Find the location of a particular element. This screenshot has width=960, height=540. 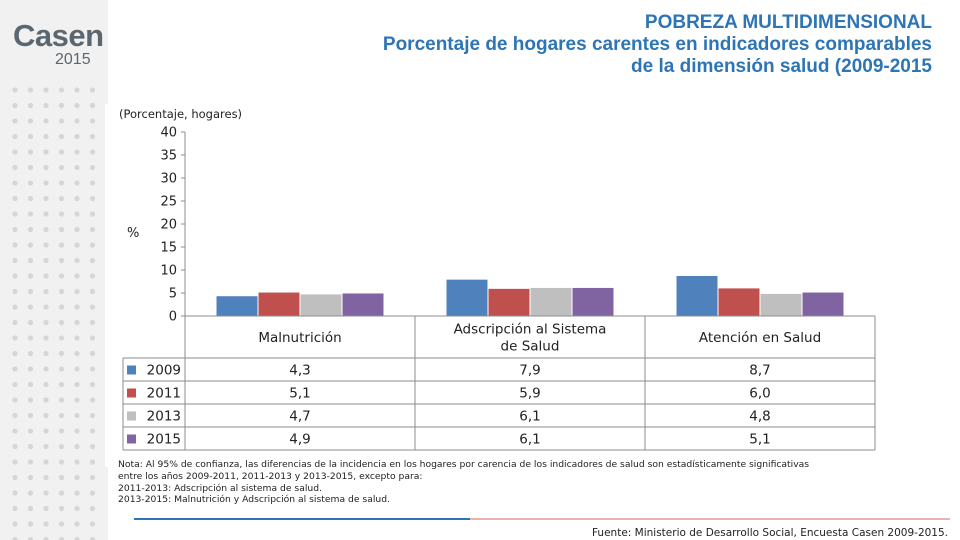

category-label: Adscripción al Sistema is located at coordinates (530, 330).